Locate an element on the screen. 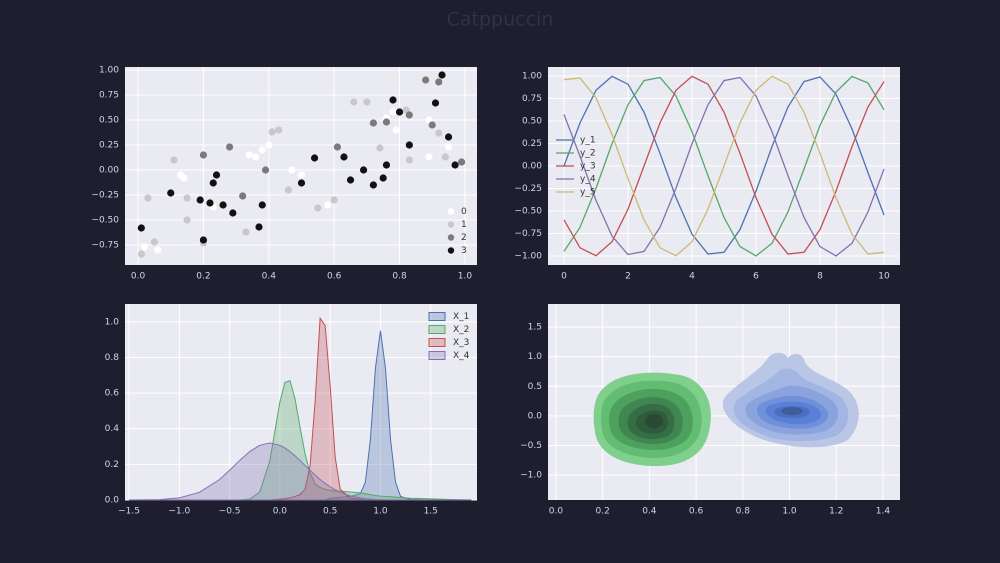  line-series is located at coordinates (724, 166).